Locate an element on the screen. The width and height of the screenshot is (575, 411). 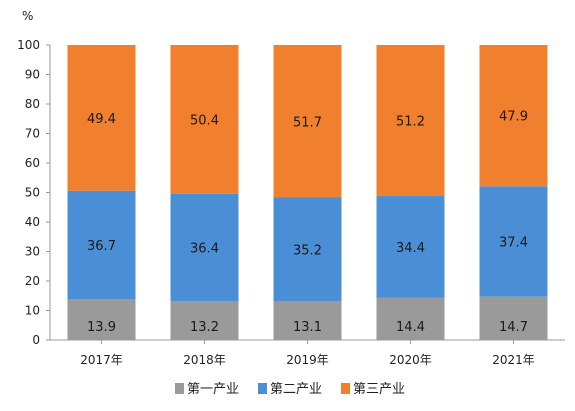
y-tick-label: 0 is located at coordinates (36, 340).